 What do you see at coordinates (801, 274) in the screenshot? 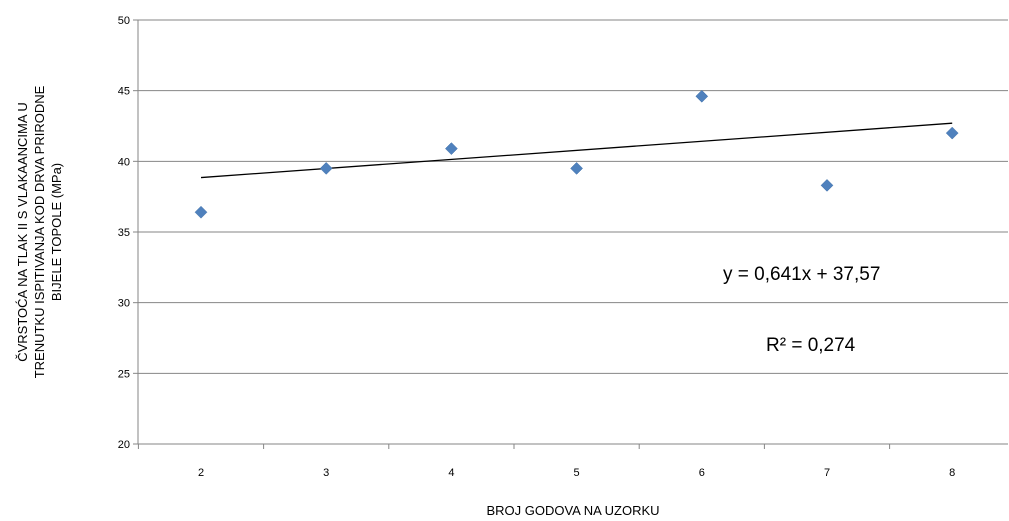
I see `trendline-equation: y = 0,641x + 37,57` at bounding box center [801, 274].